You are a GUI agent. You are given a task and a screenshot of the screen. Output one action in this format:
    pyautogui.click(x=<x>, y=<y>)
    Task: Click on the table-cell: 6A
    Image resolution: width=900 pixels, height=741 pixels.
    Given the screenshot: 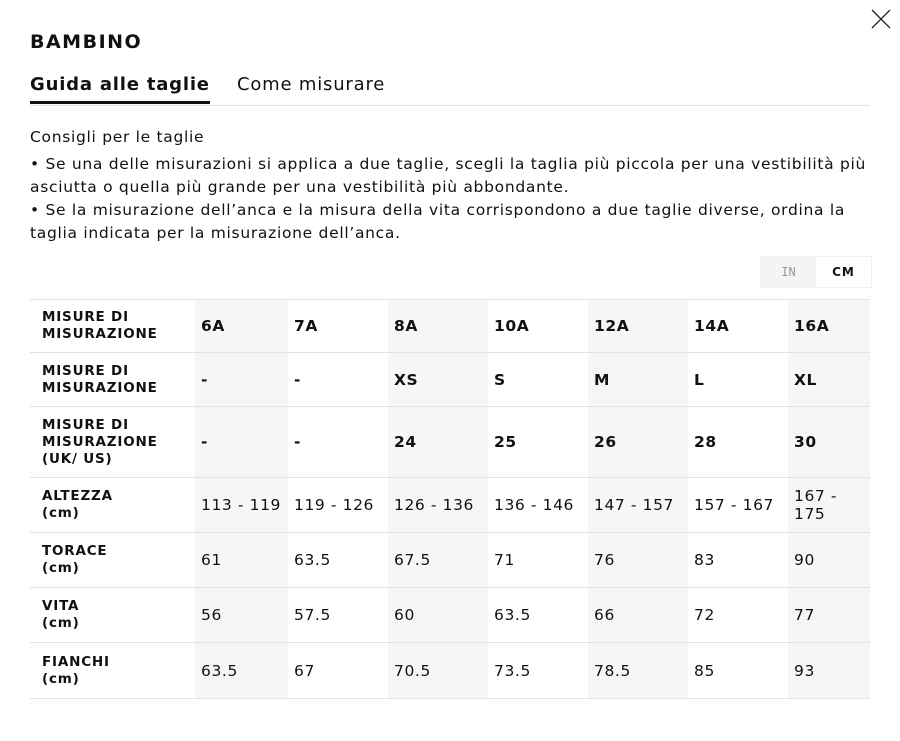 What is the action you would take?
    pyautogui.click(x=241, y=326)
    